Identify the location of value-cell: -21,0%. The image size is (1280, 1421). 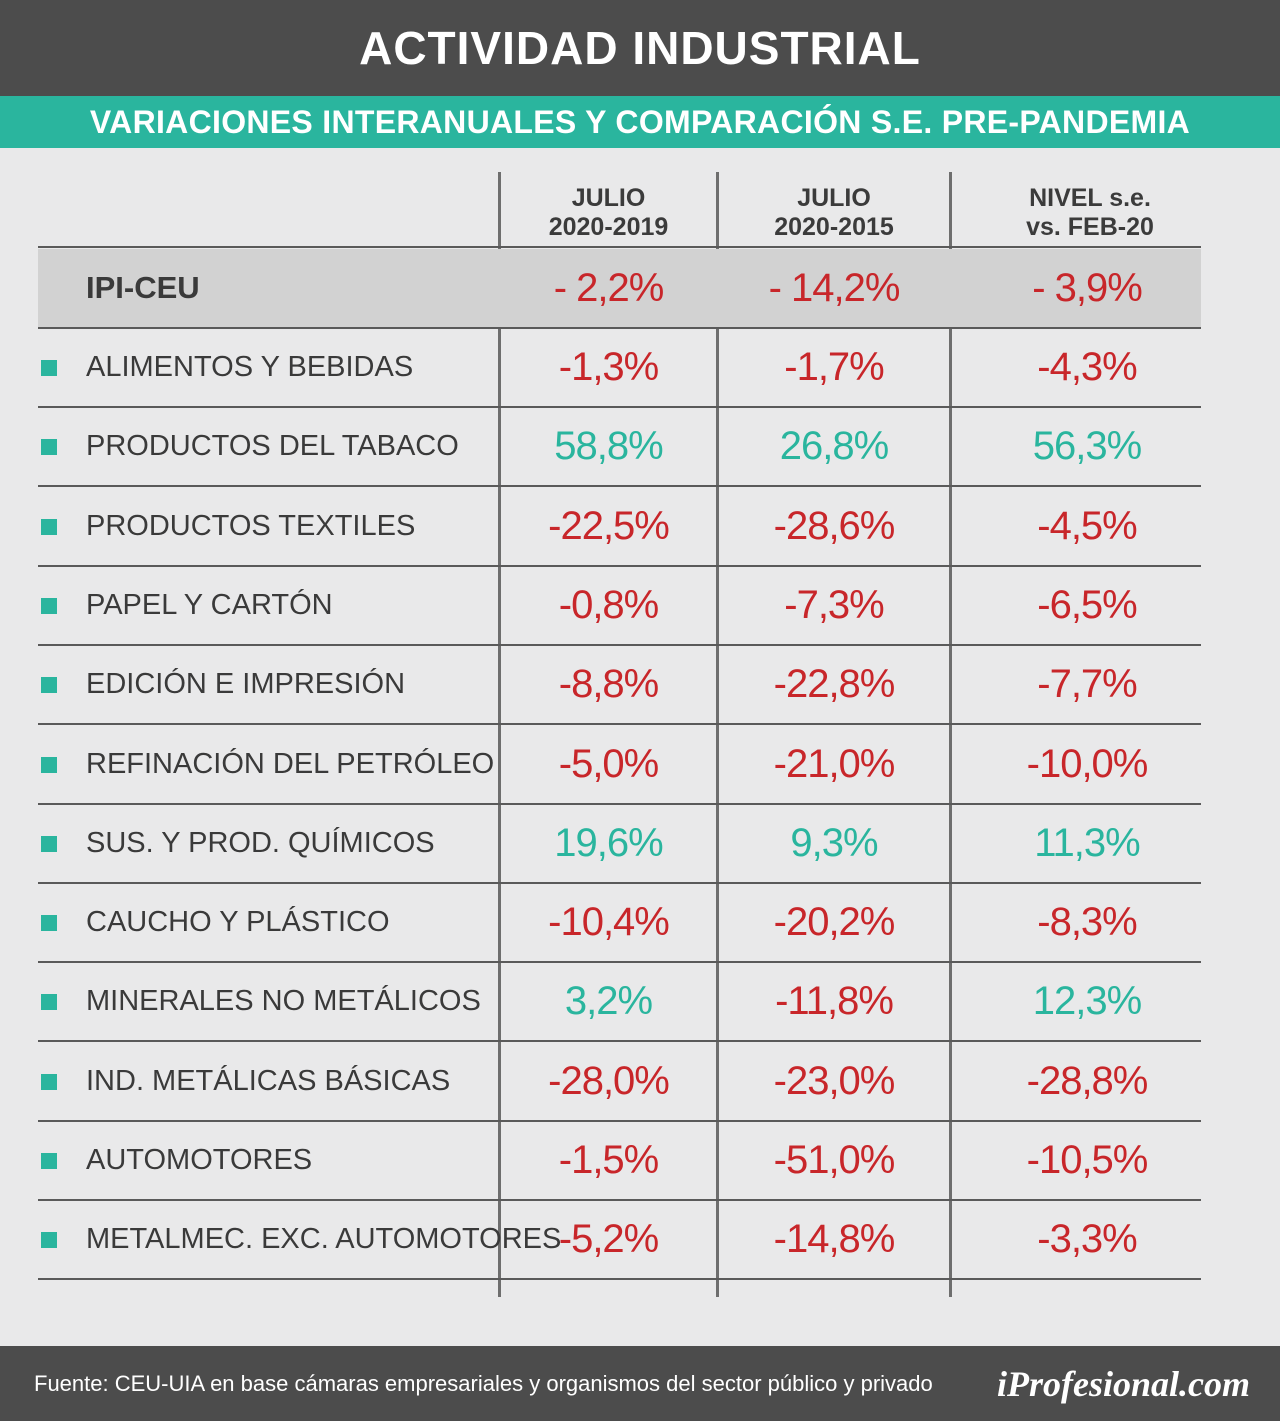
(834, 764).